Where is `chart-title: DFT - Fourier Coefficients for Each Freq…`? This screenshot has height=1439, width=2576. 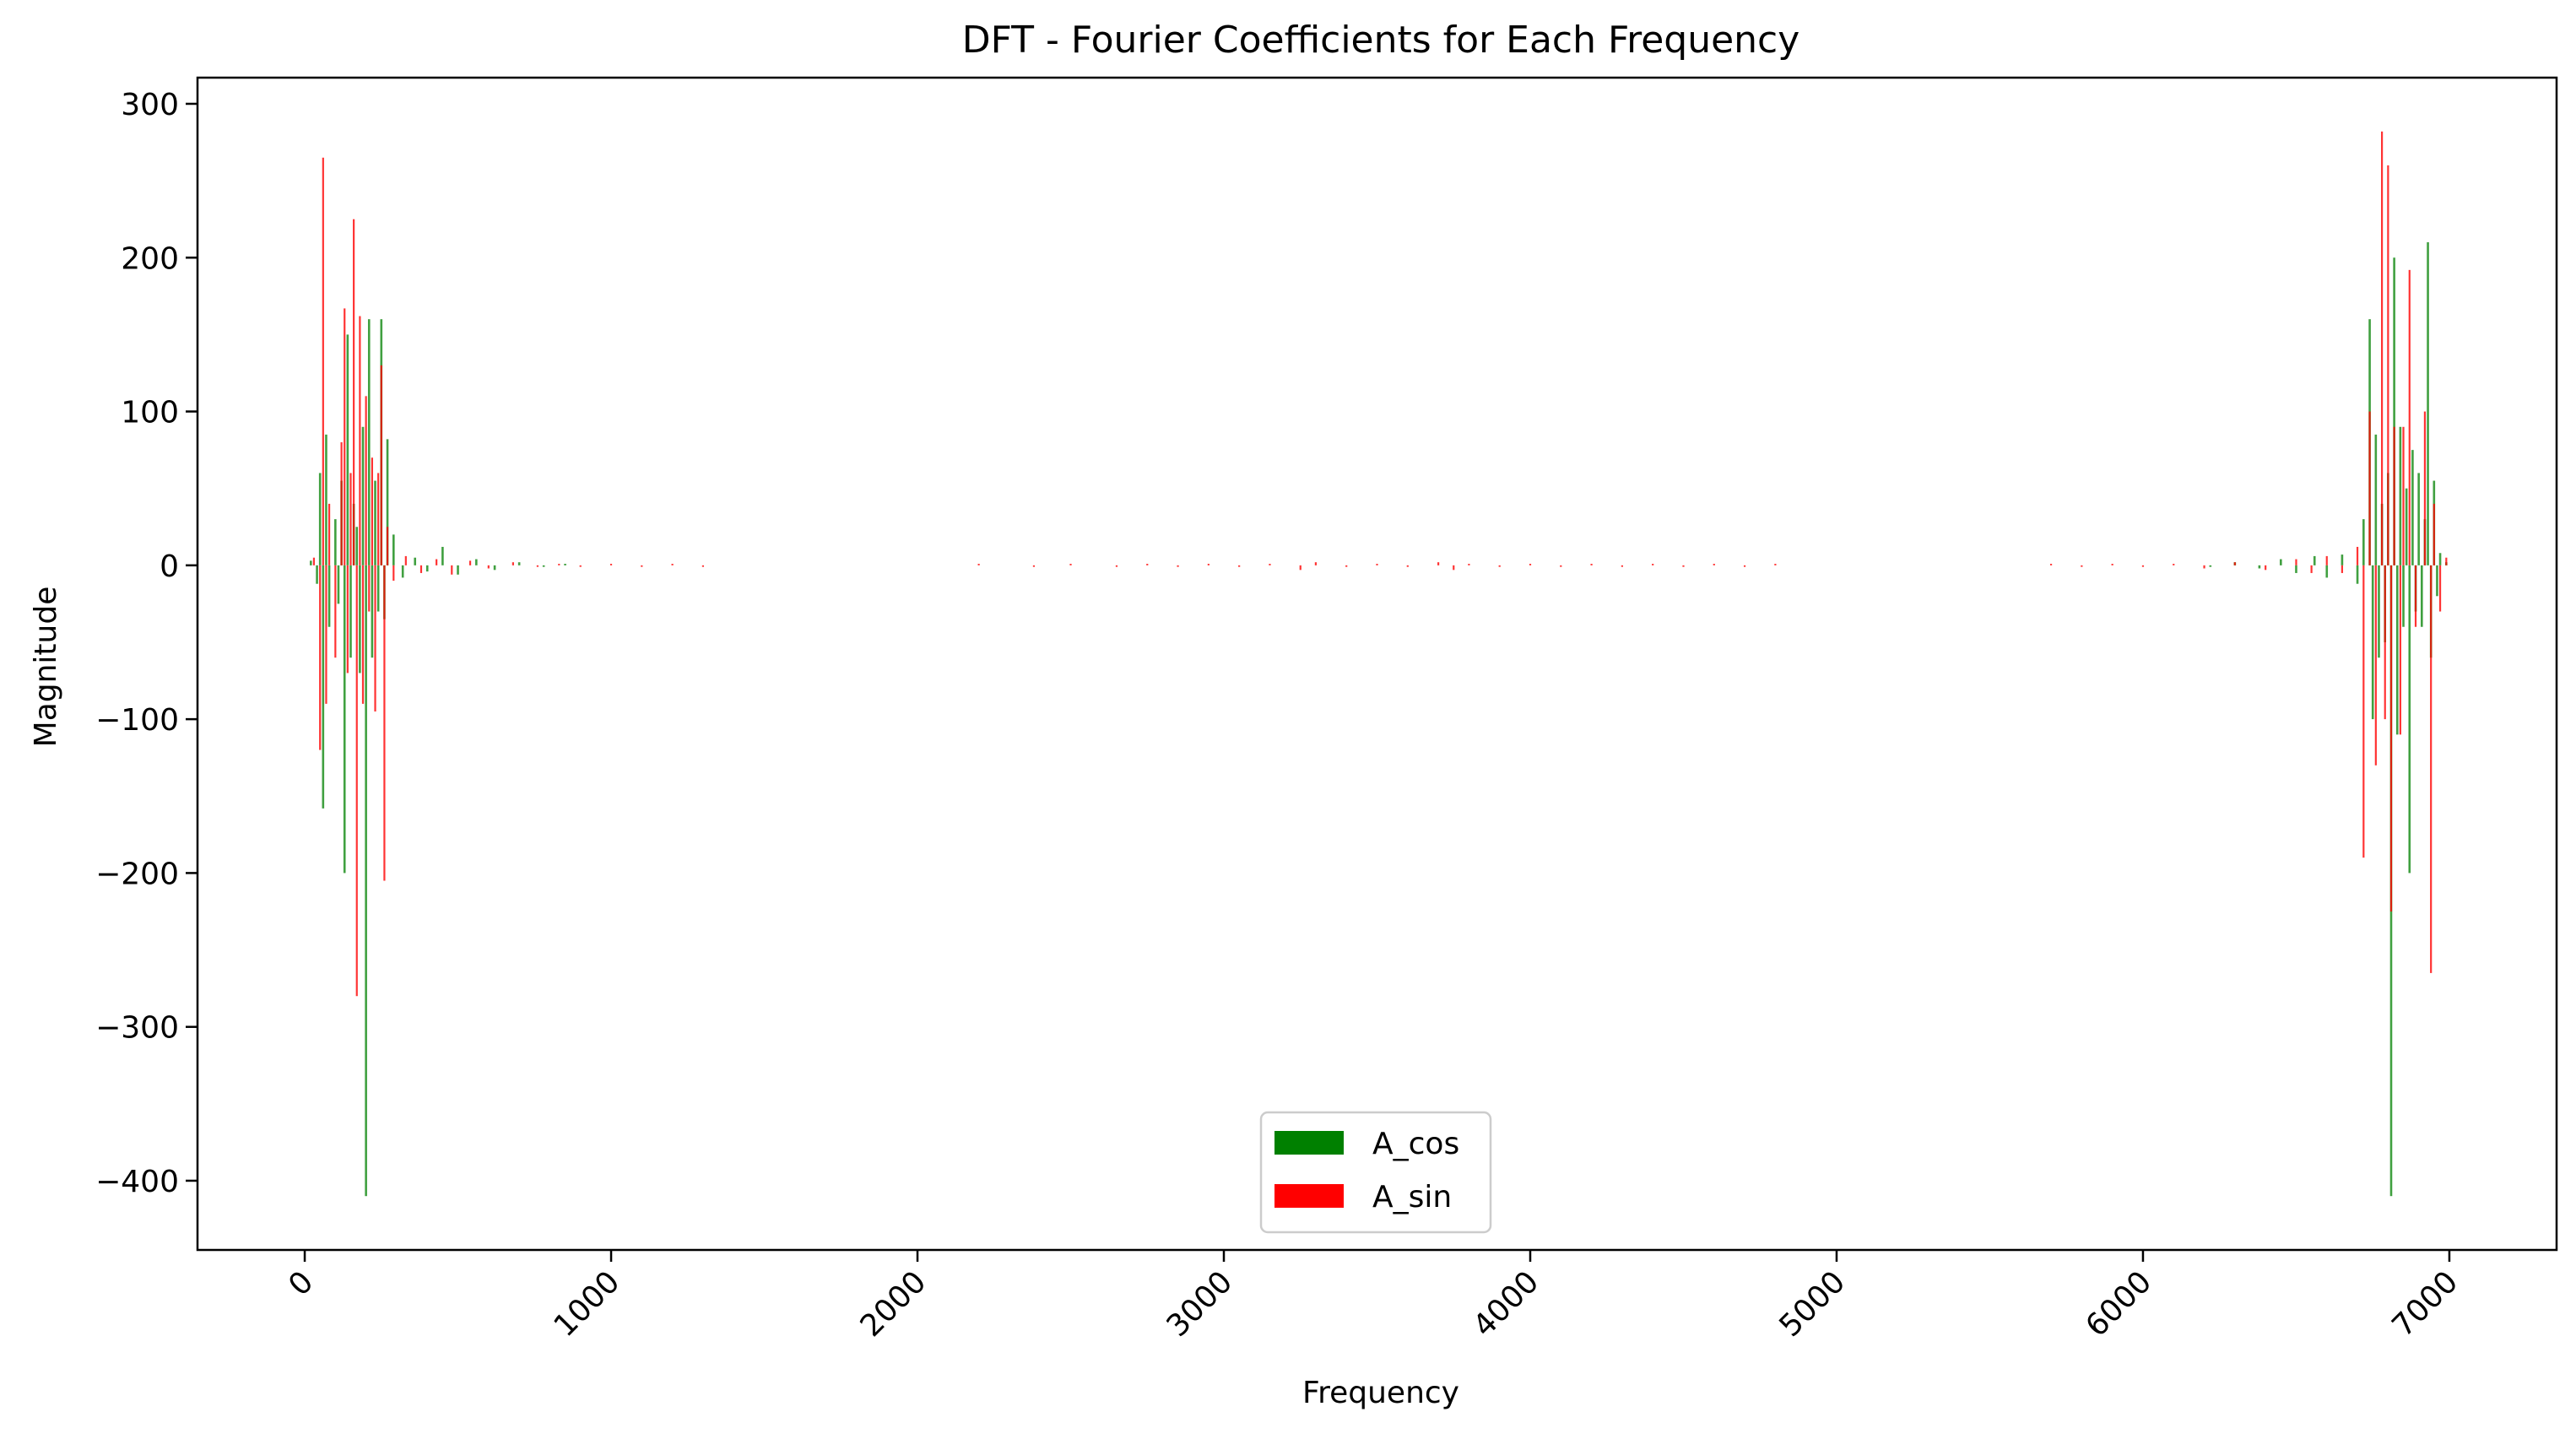 chart-title: DFT - Fourier Coefficients for Each Freq… is located at coordinates (1381, 41).